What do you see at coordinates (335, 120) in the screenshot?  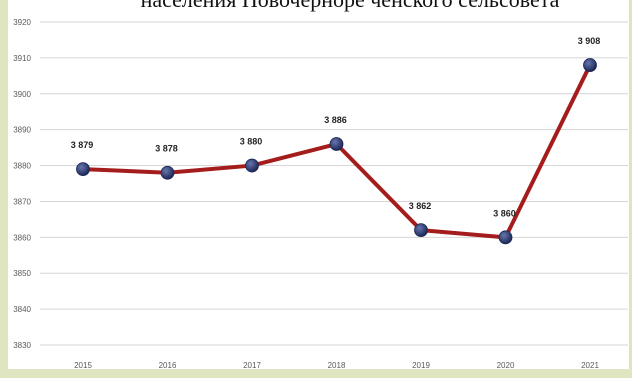 I see `data-label: 3 886` at bounding box center [335, 120].